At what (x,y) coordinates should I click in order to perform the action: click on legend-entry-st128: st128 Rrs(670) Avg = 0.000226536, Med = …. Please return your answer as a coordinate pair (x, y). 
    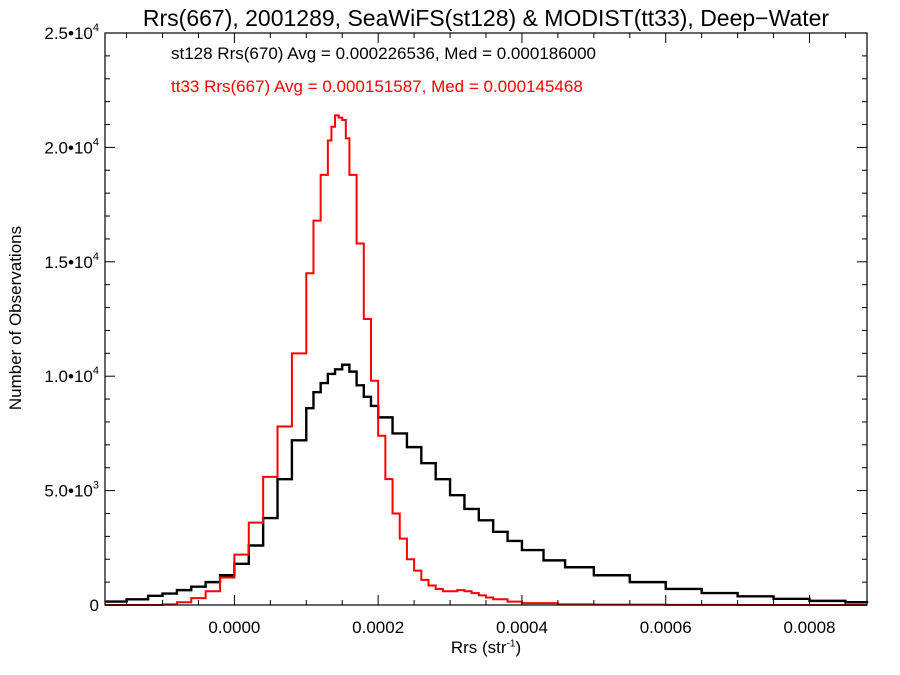
    Looking at the image, I should click on (384, 53).